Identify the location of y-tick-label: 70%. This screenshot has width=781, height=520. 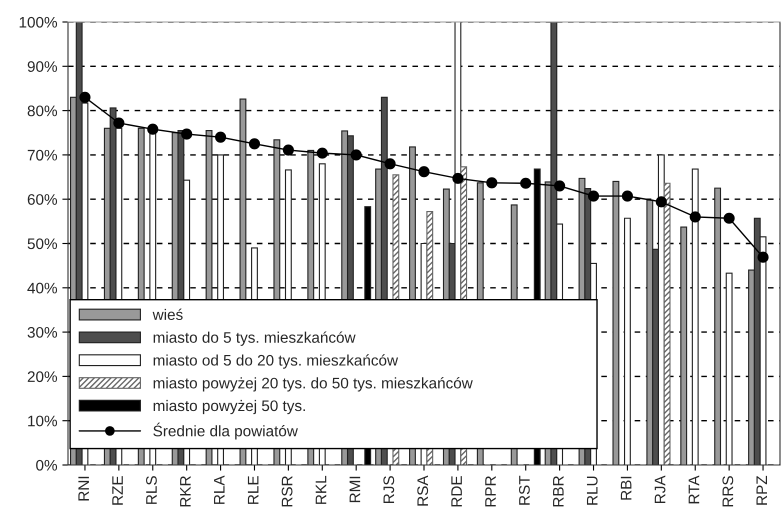
(43, 155).